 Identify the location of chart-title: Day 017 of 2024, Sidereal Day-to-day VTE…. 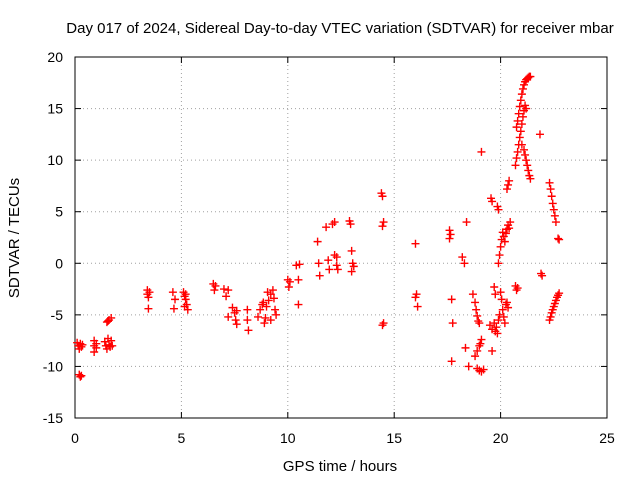
(339, 28).